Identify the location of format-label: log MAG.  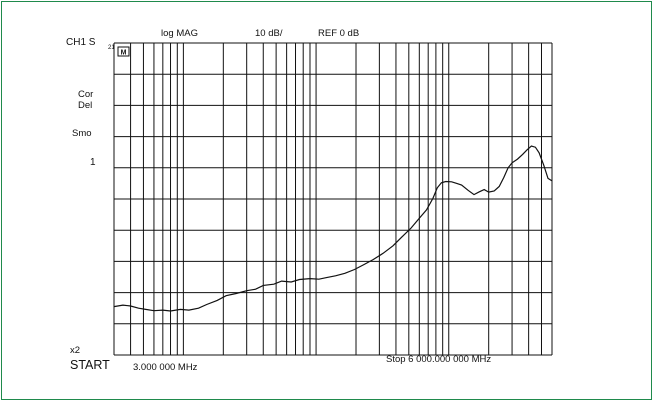
(179, 33).